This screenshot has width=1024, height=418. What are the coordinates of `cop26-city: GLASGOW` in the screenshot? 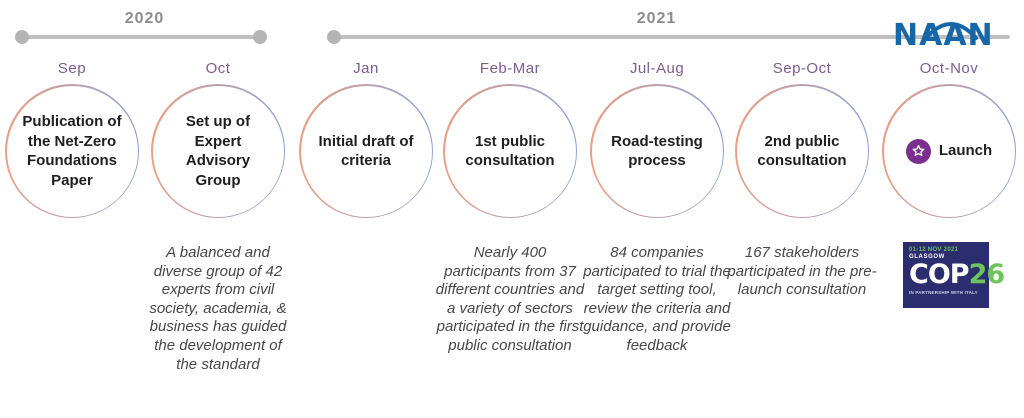 It's located at (927, 257).